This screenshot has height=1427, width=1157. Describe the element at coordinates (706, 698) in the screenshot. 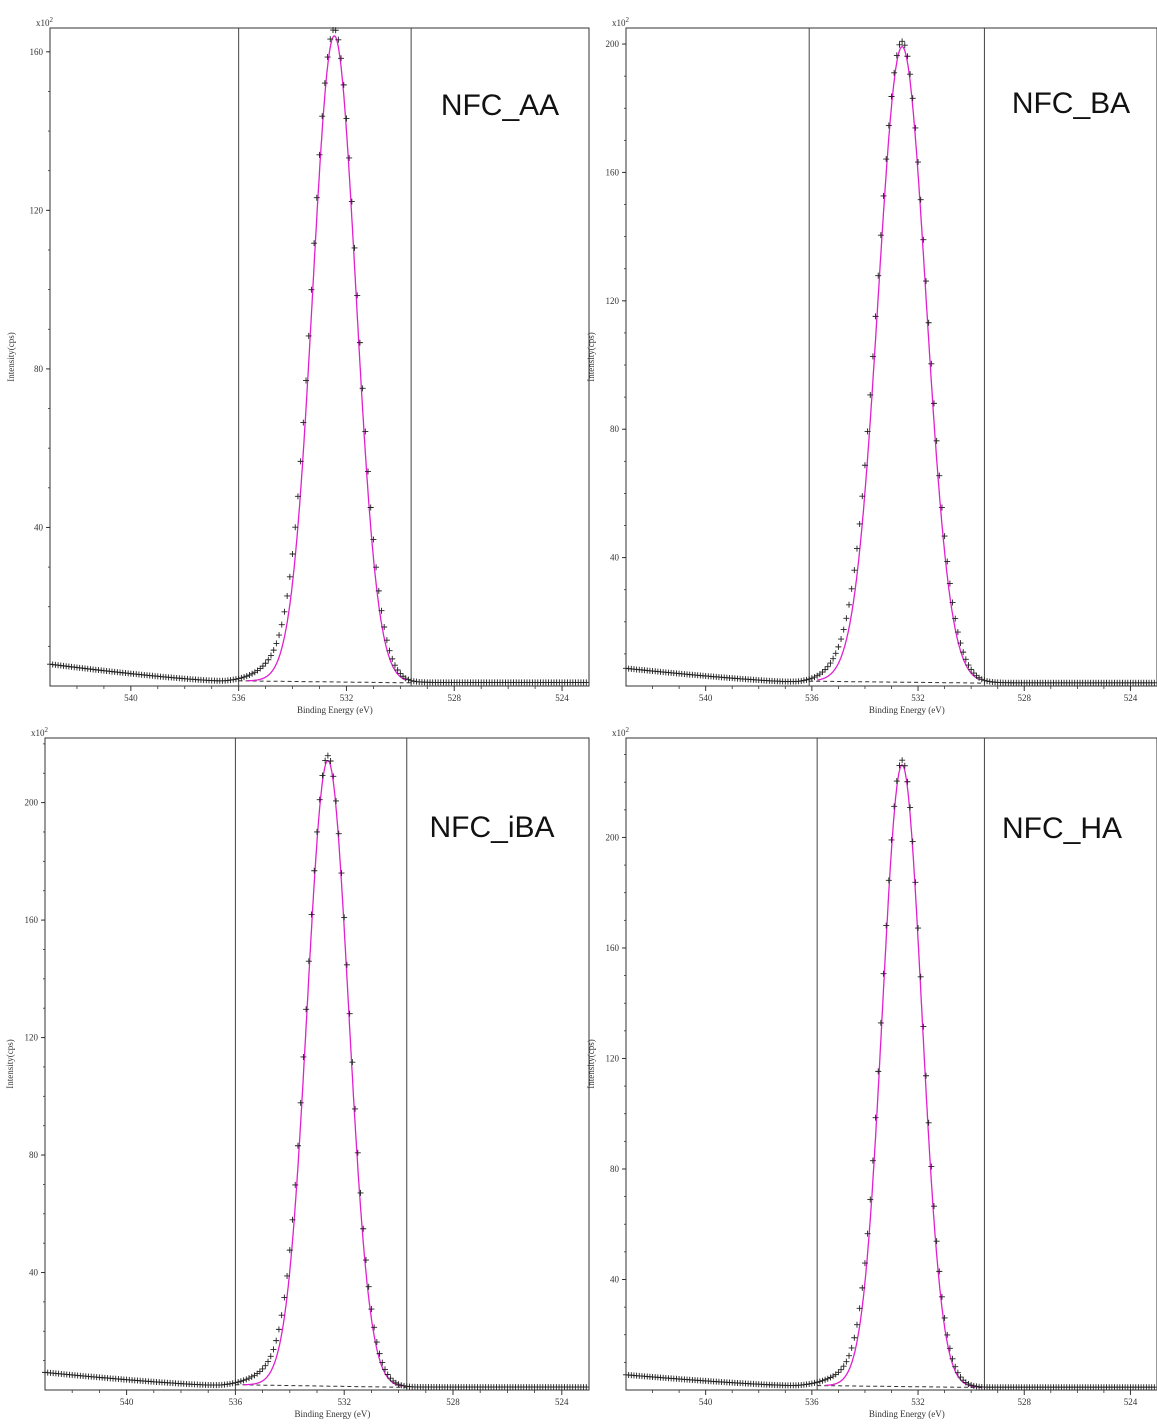

I see `x-tick-label: 540` at that location.